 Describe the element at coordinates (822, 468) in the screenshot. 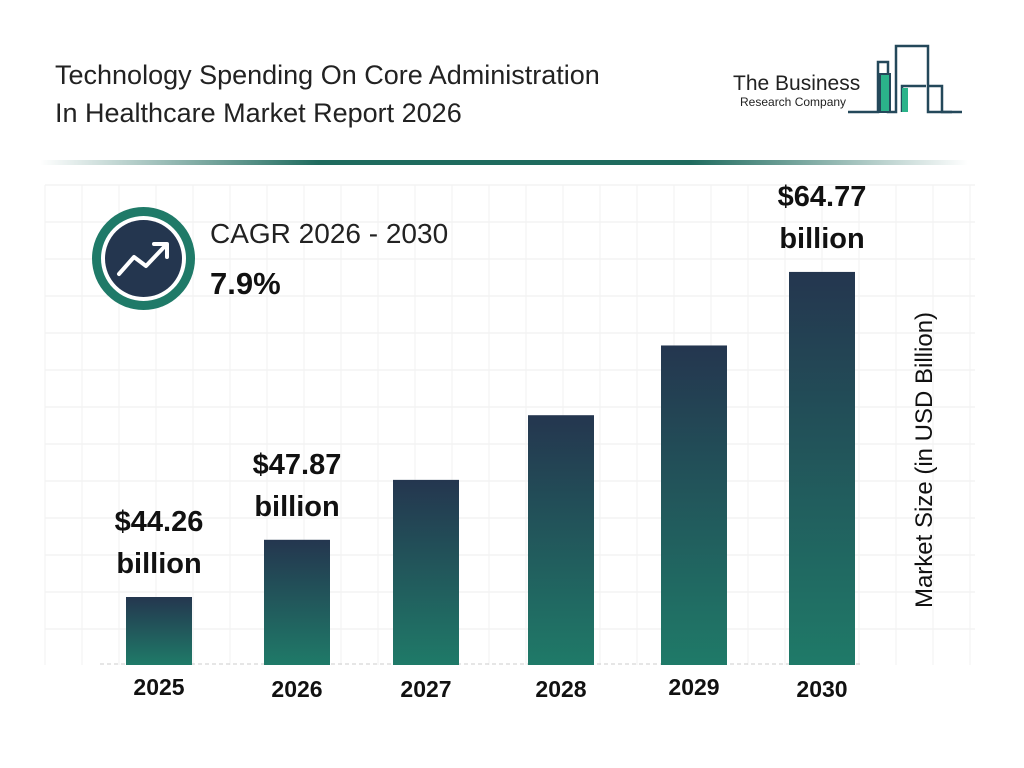

I see `bar-2030` at that location.